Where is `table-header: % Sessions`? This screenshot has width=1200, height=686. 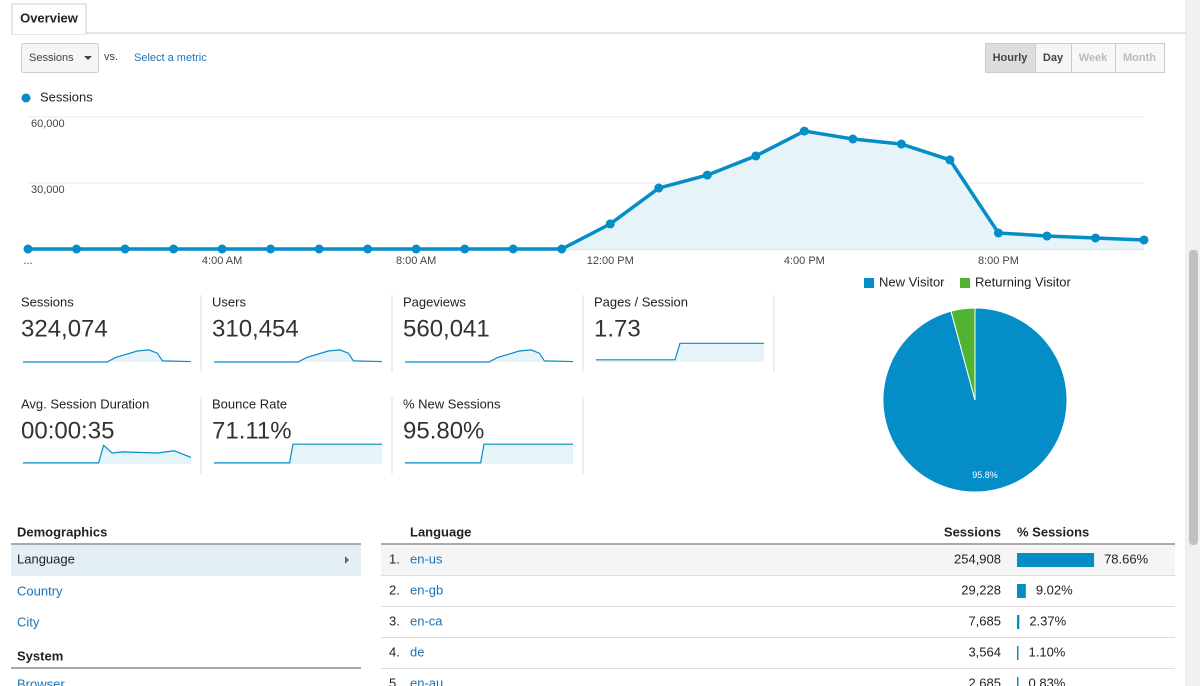 table-header: % Sessions is located at coordinates (1053, 531).